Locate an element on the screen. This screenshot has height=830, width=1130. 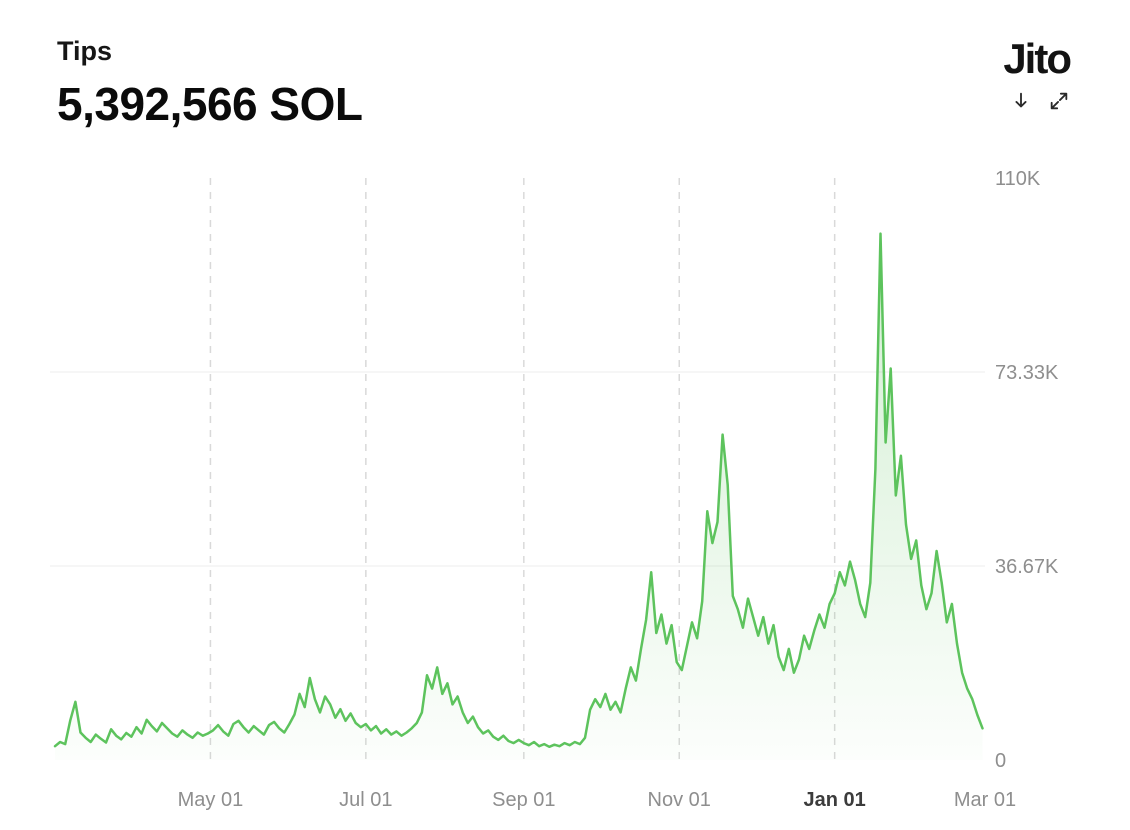
chart-title: Tips is located at coordinates (85, 51).